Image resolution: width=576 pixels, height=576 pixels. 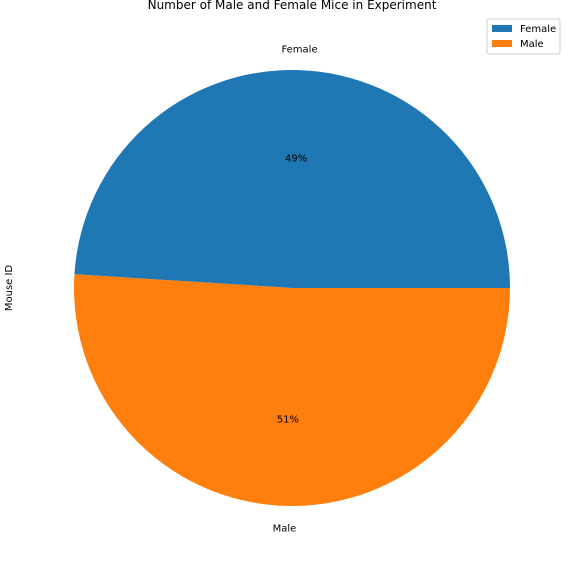 I want to click on legend-swatch-female, so click(x=502, y=28).